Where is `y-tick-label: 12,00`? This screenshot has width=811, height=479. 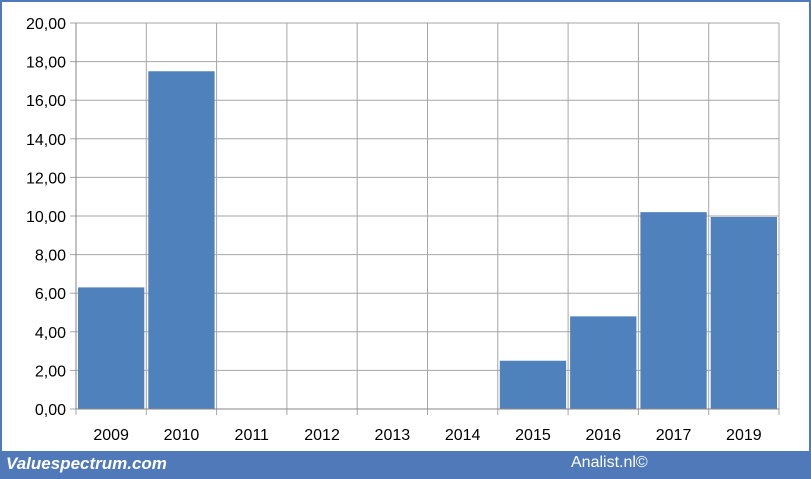
y-tick-label: 12,00 is located at coordinates (46, 178).